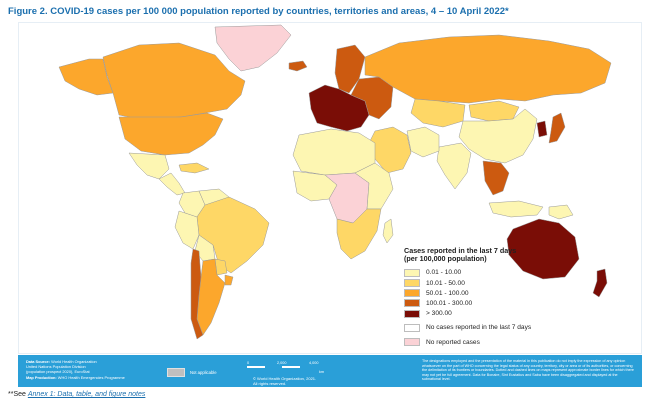 The width and height of the screenshot is (656, 406). I want to click on legend-item: 50.01 - 100.00, so click(522, 293).